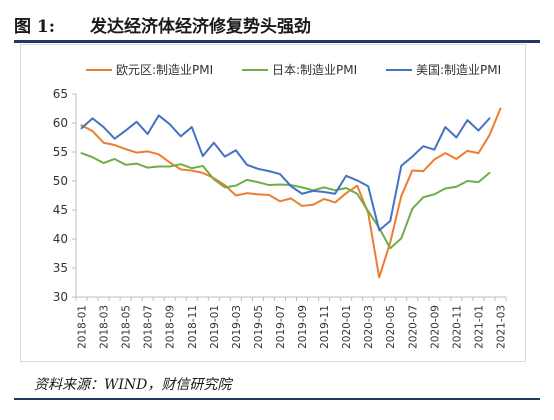 This screenshot has height=420, width=554. What do you see at coordinates (60, 94) in the screenshot?
I see `y-tick-label: 65` at bounding box center [60, 94].